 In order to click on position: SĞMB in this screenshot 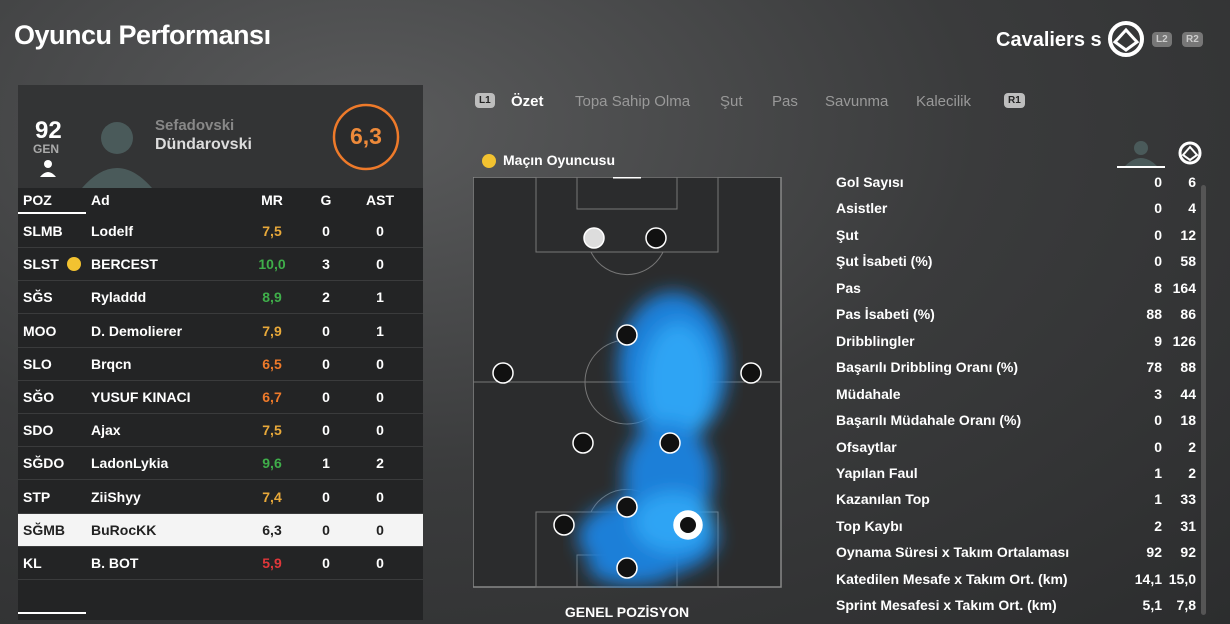, I will do `click(44, 529)`.